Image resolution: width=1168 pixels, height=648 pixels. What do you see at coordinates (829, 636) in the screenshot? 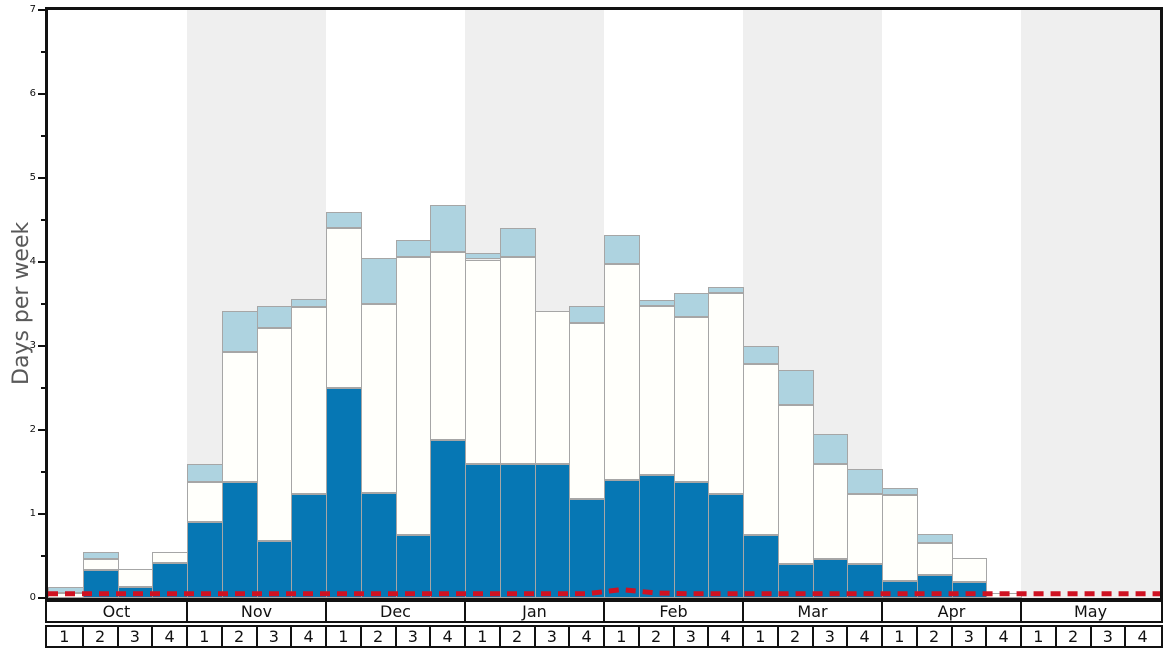
I see `week-label-mar-3: 3` at bounding box center [829, 636].